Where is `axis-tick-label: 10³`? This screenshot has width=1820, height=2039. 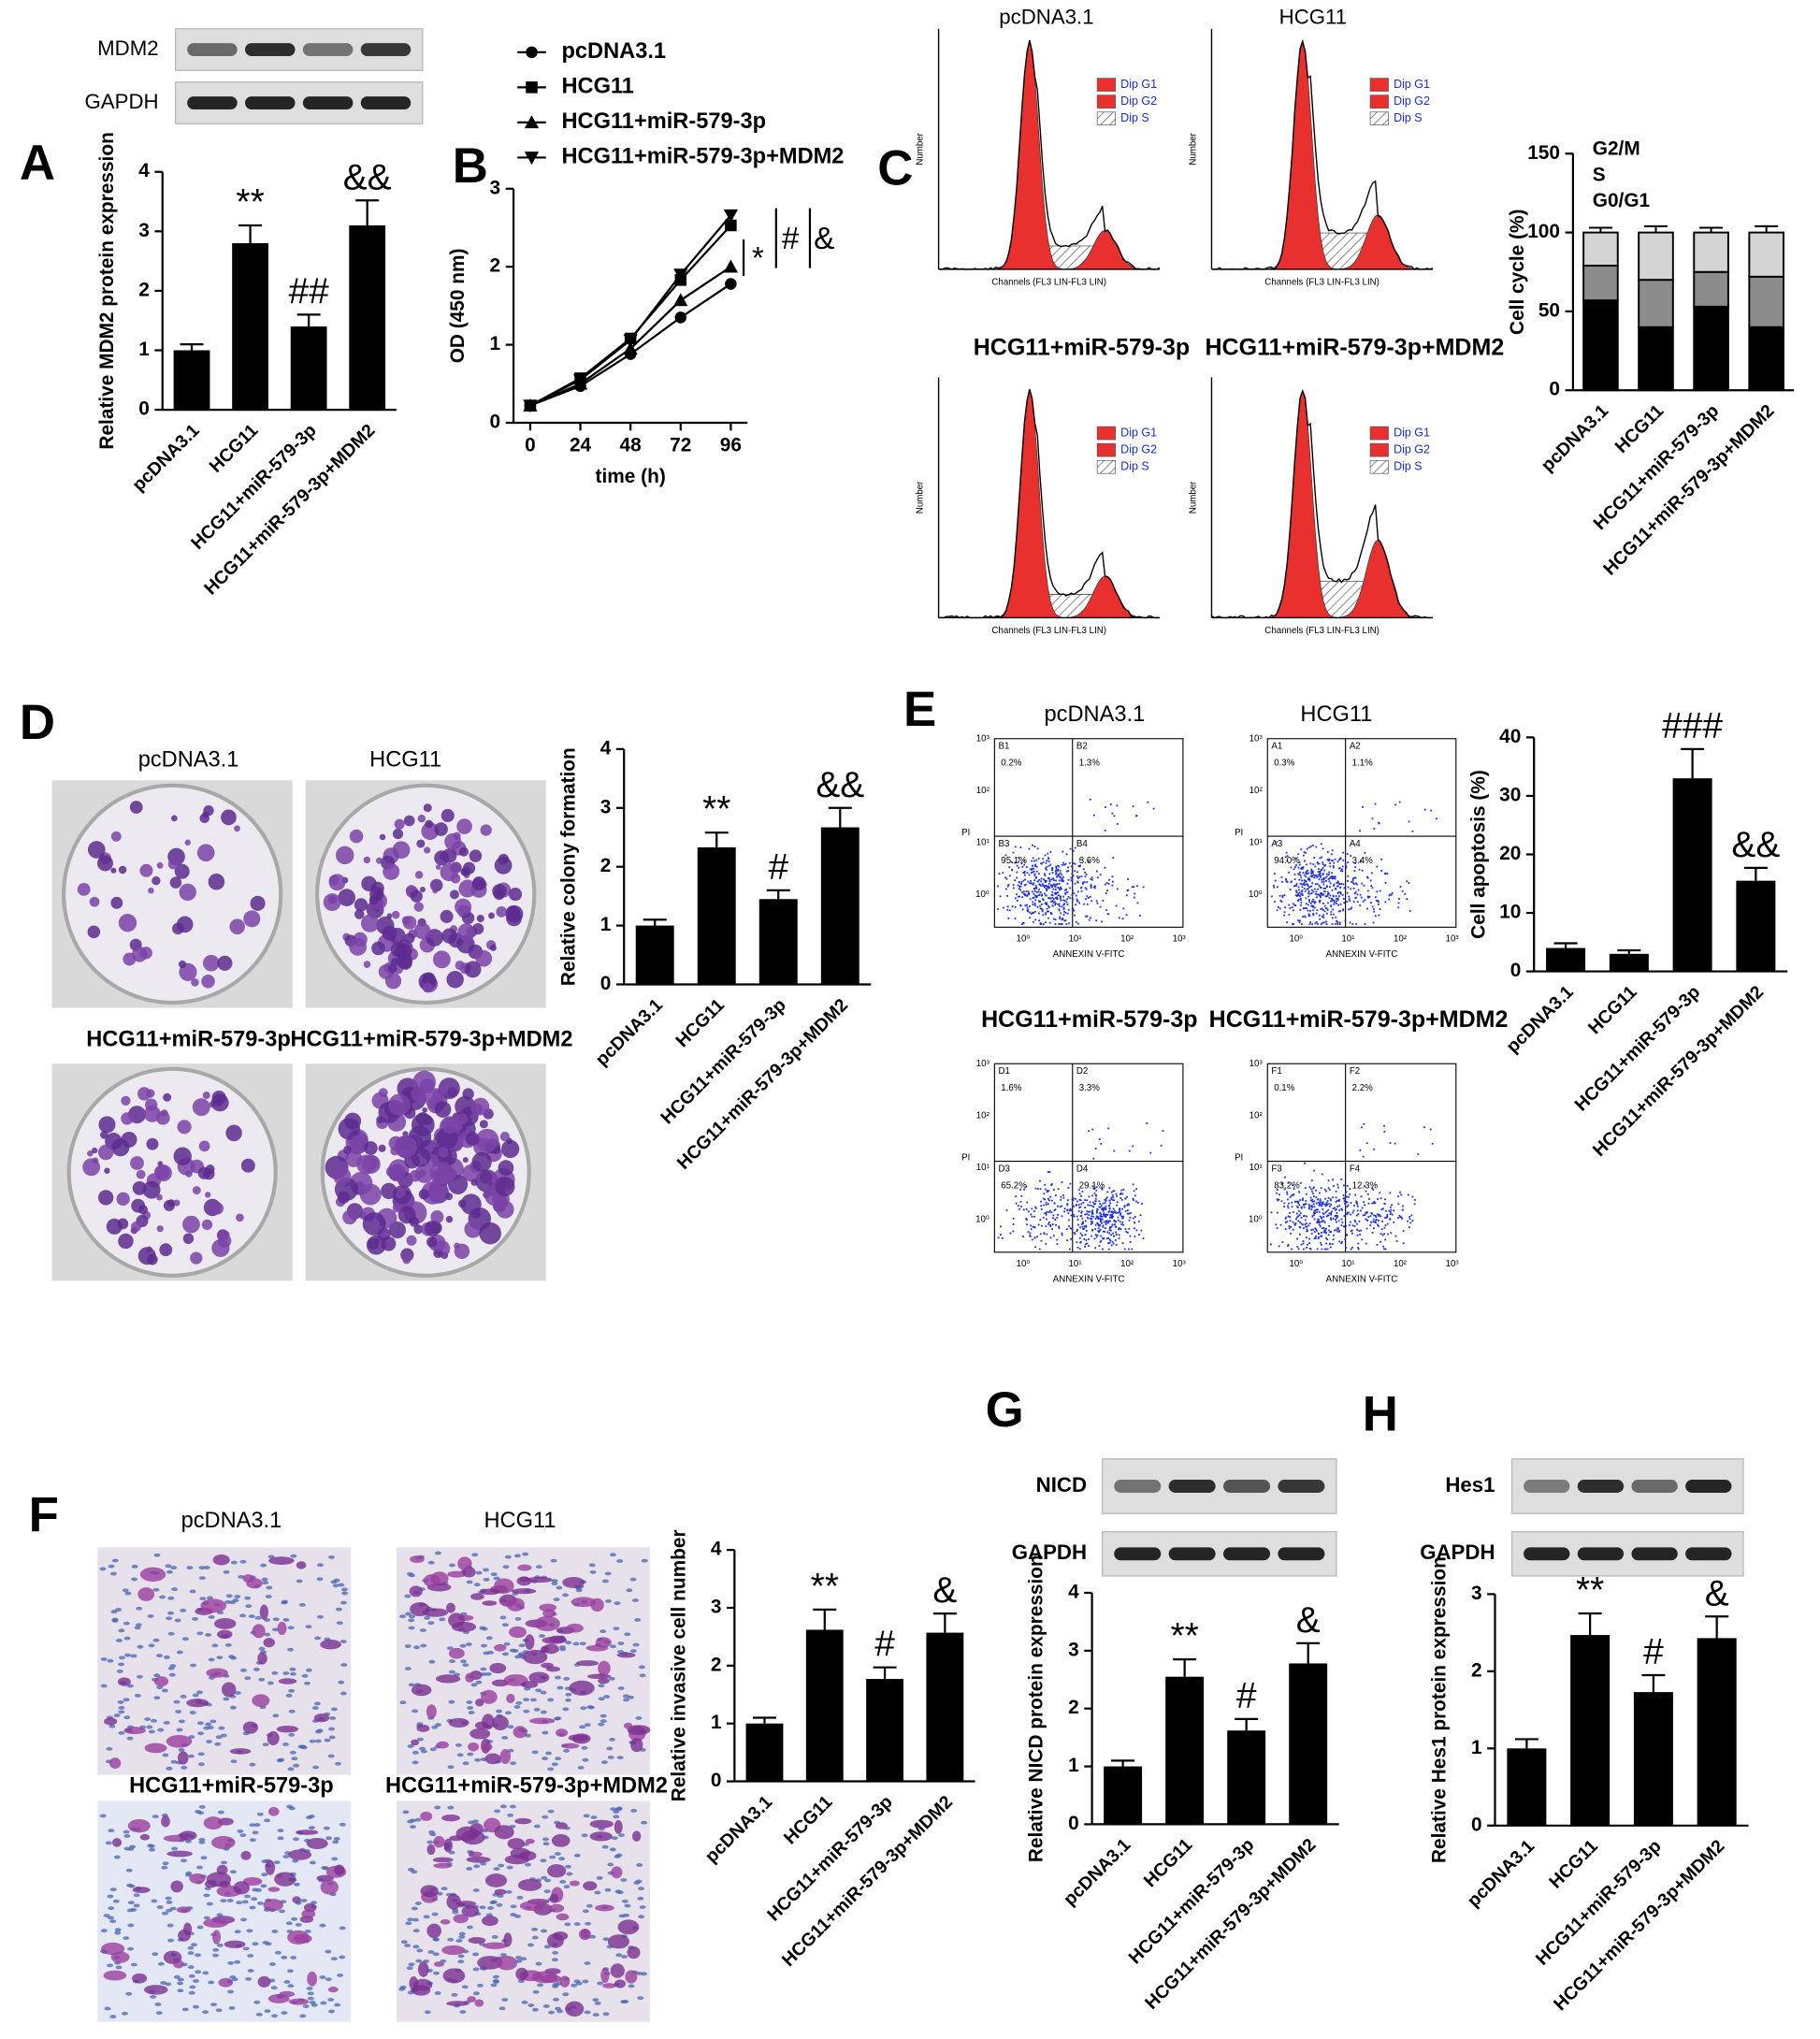 axis-tick-label: 10³ is located at coordinates (1256, 1064).